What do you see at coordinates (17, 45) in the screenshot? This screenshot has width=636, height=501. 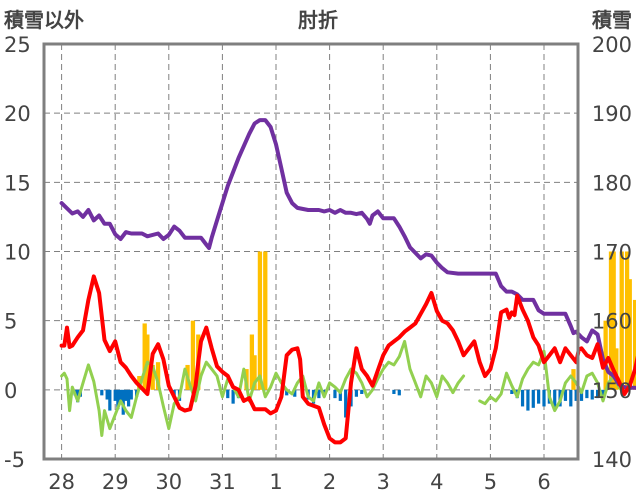 I see `left-tick-label: 25` at bounding box center [17, 45].